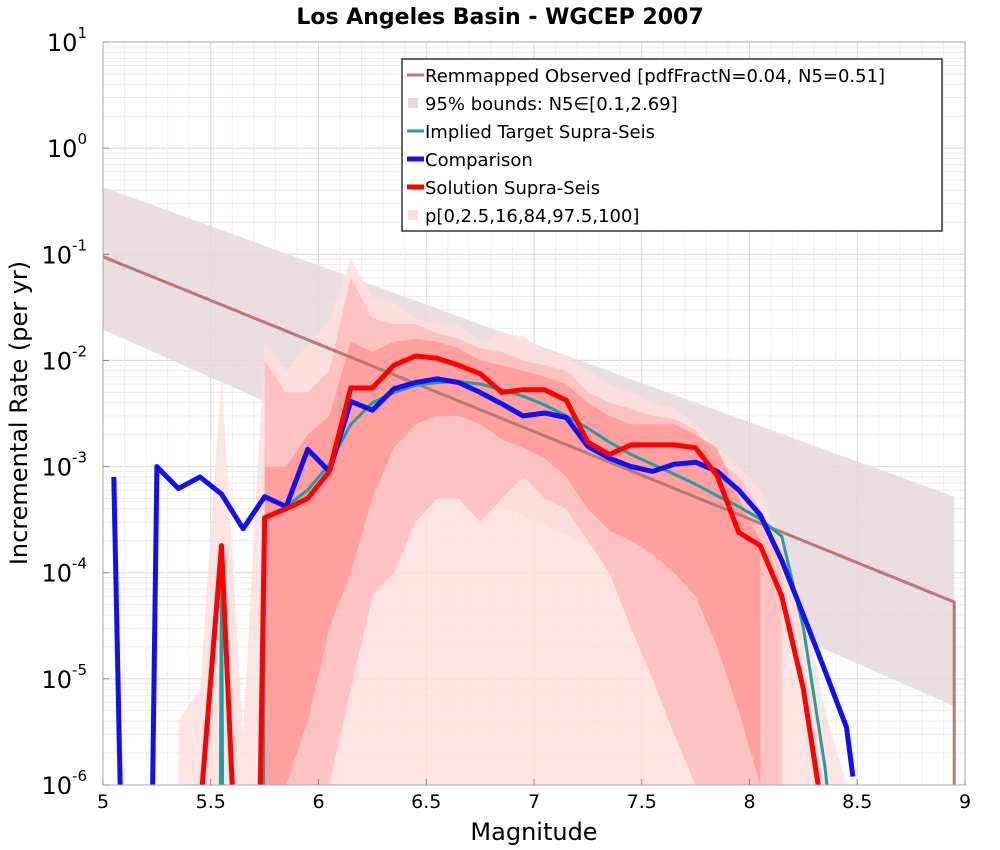 The height and width of the screenshot is (850, 1000). I want to click on x-tick-label: 8.5, so click(857, 802).